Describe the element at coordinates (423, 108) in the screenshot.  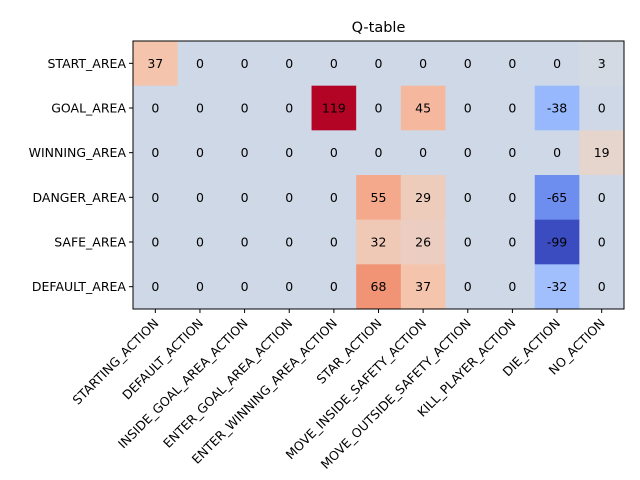
I see `cell-value-label: 45` at that location.